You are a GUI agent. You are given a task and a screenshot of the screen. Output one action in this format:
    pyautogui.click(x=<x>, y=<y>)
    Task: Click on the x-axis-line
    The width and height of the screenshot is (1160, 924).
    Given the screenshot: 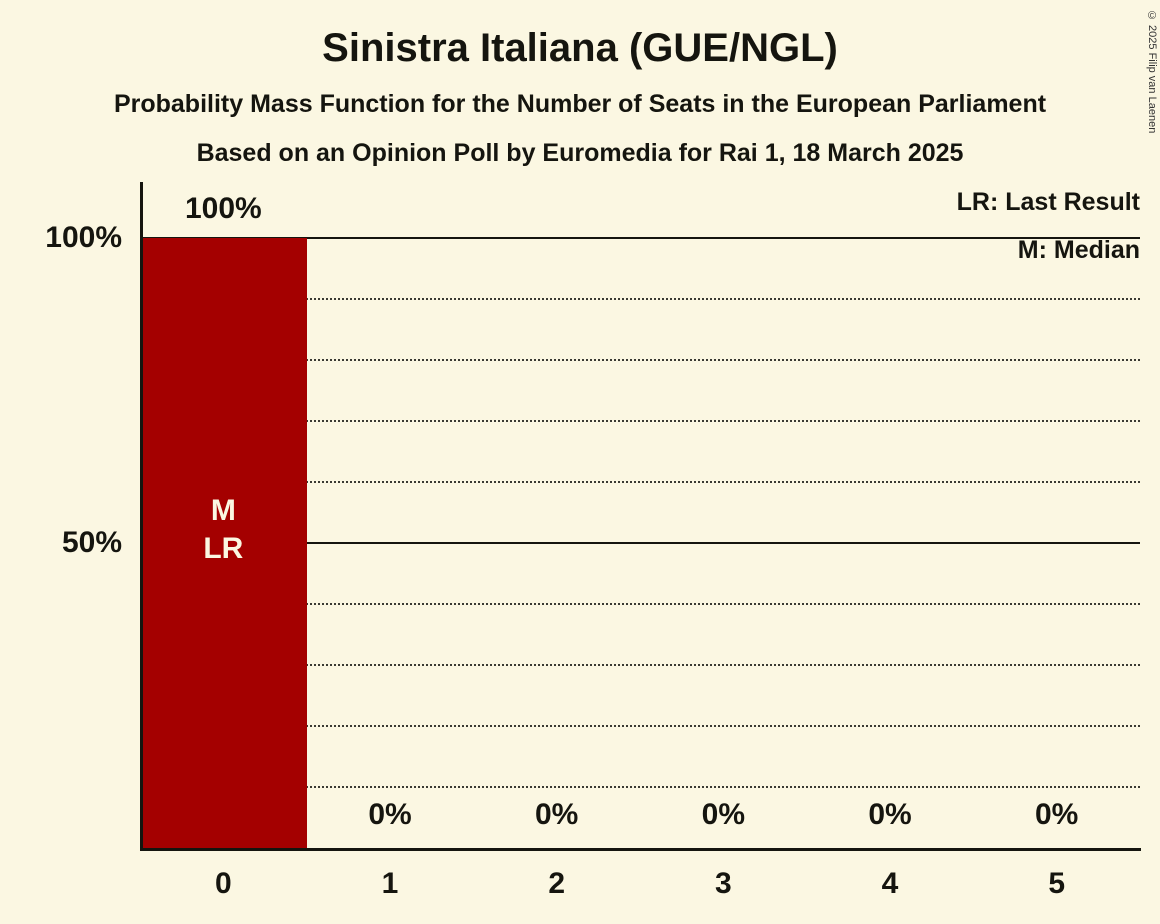 What is the action you would take?
    pyautogui.click(x=640, y=849)
    